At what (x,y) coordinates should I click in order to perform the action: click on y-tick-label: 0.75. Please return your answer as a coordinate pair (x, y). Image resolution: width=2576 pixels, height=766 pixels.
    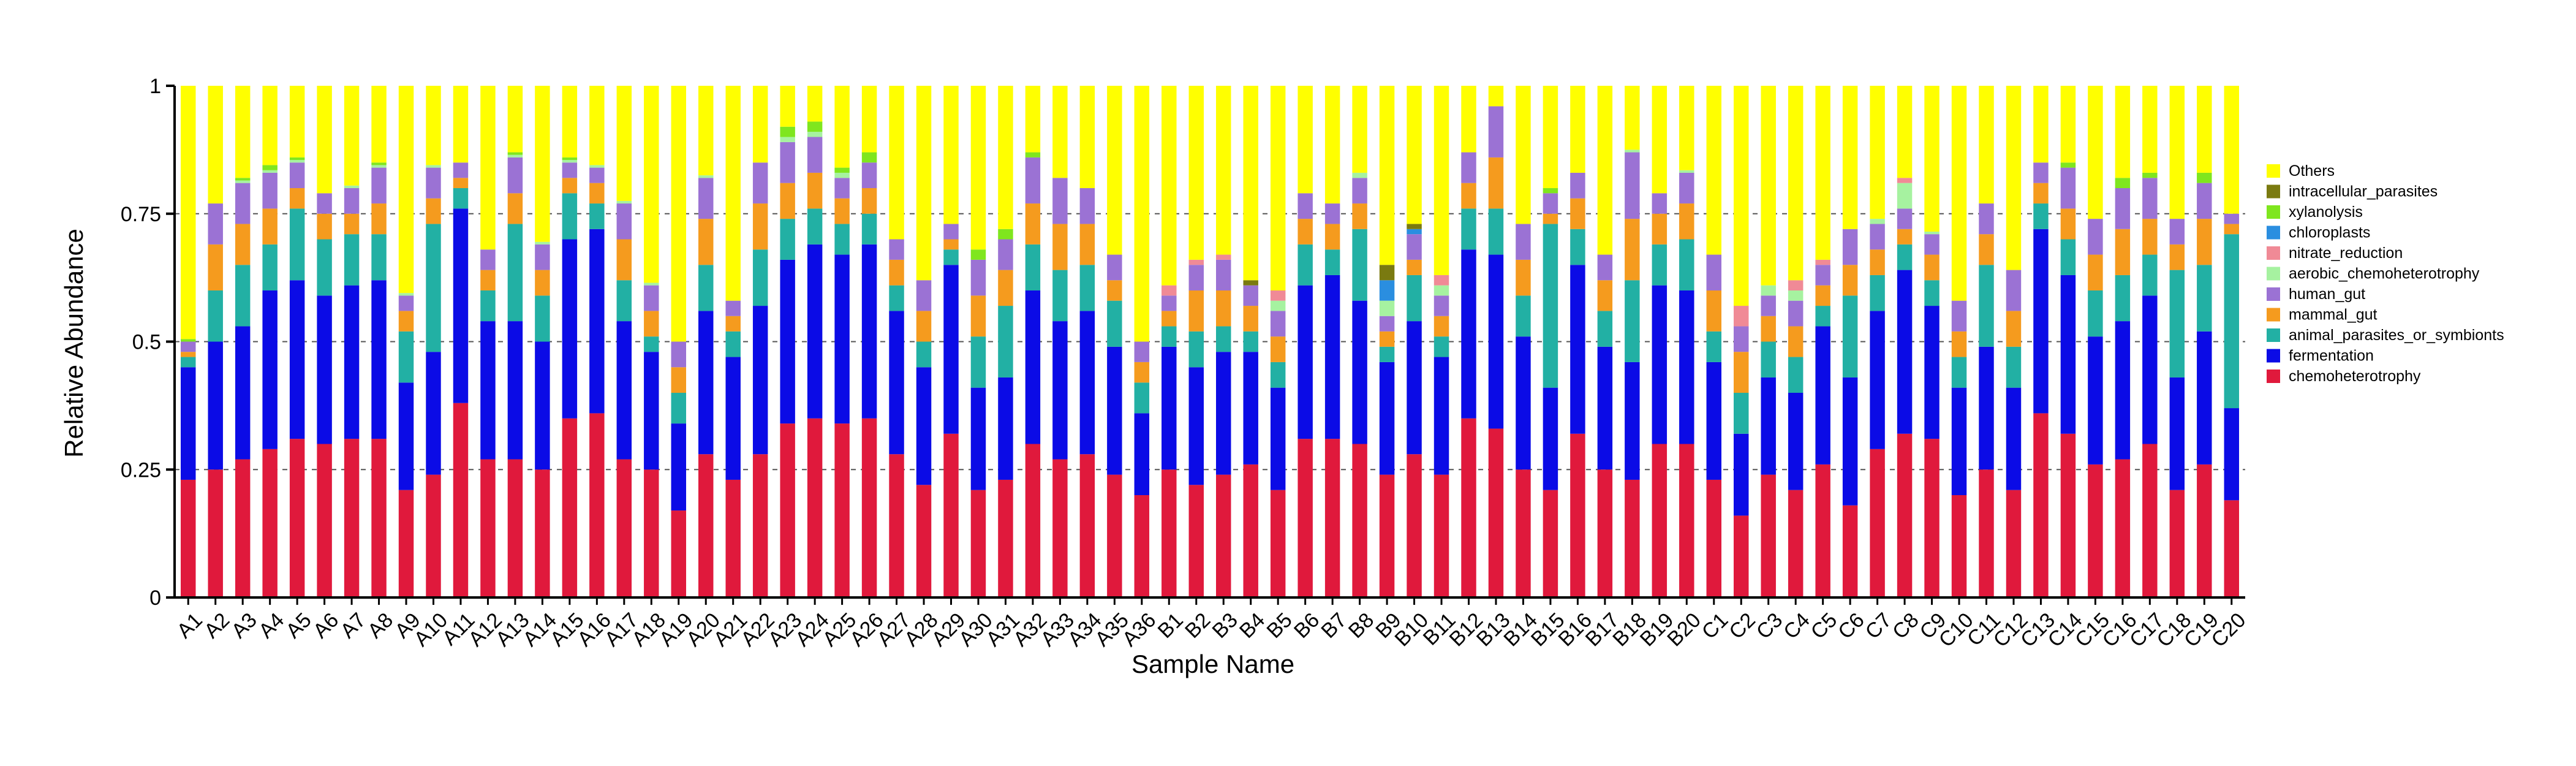
    Looking at the image, I should click on (141, 214).